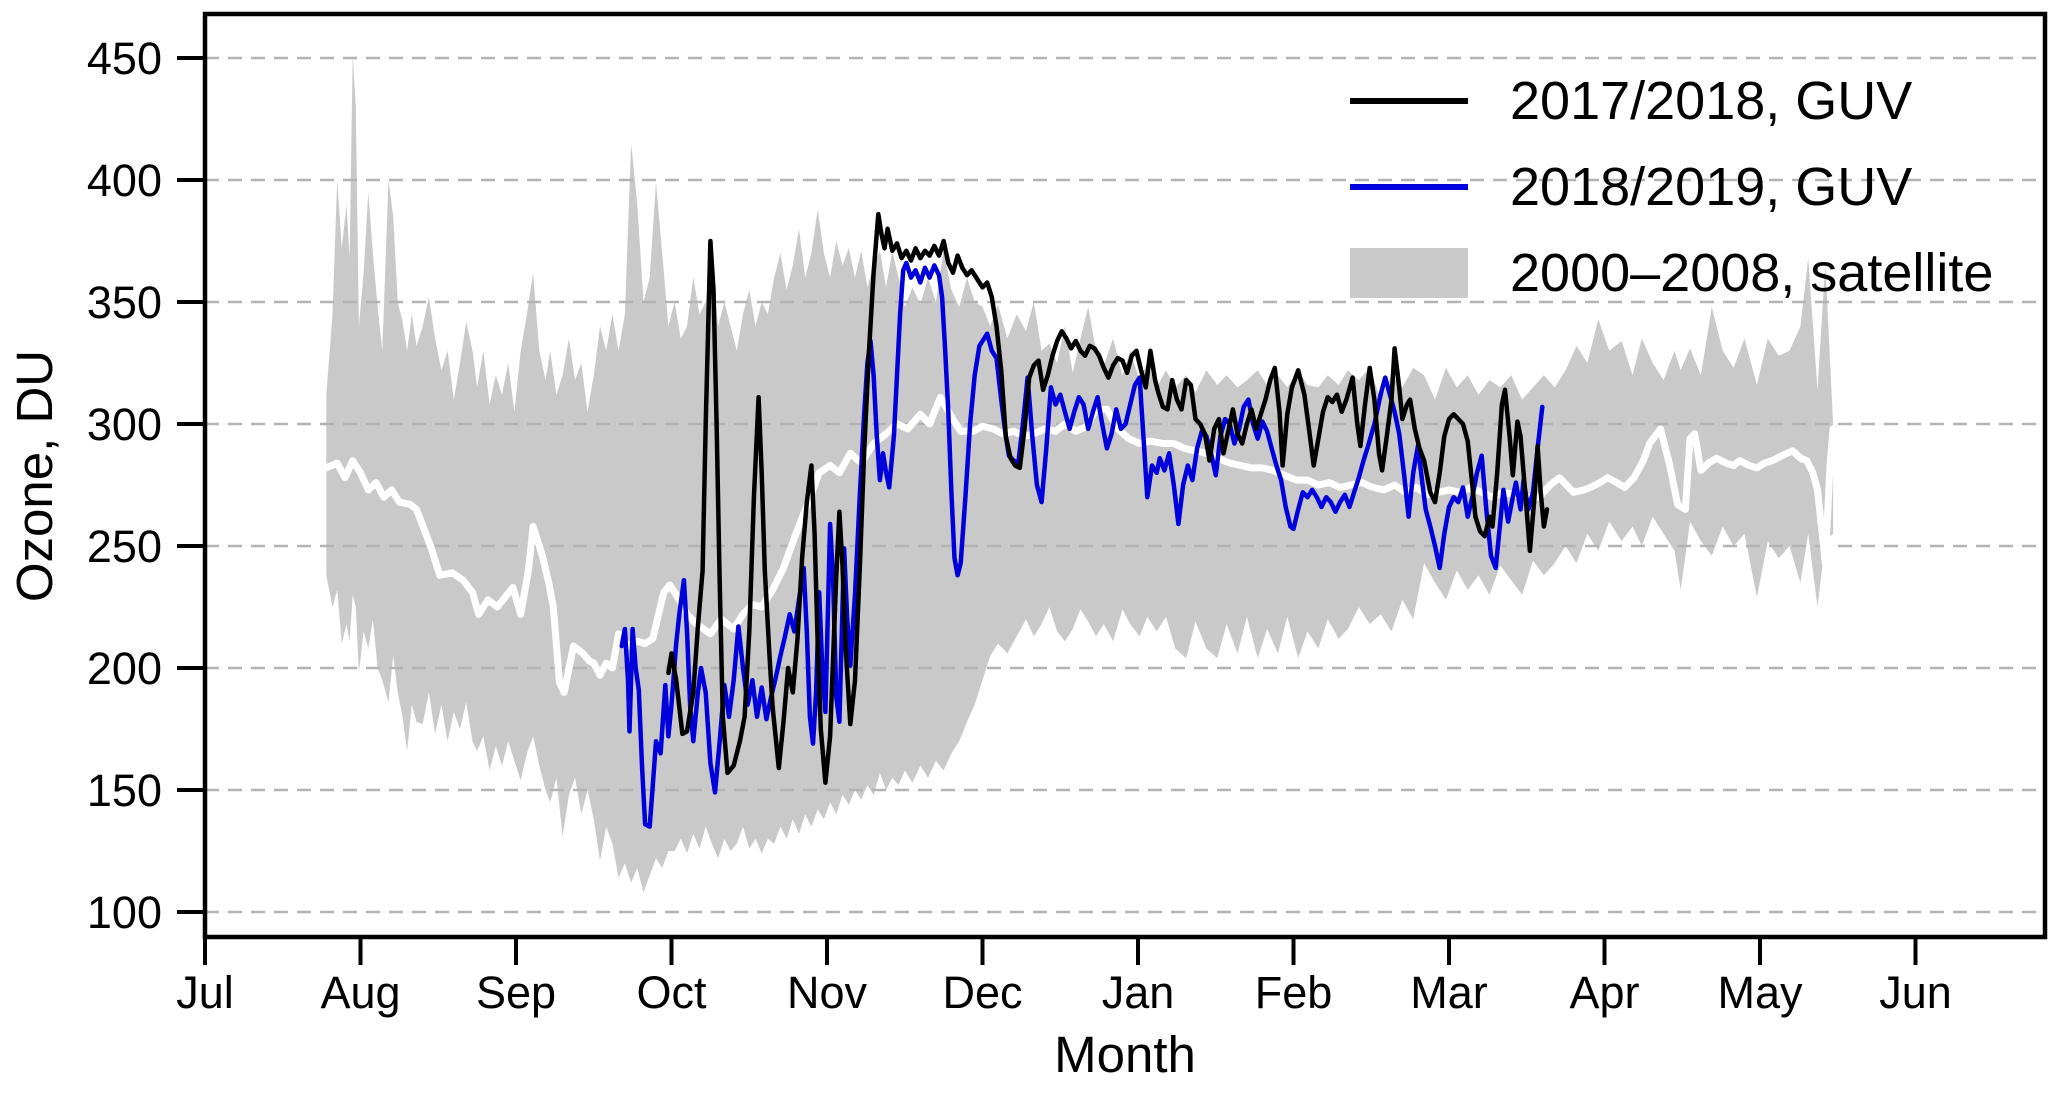 Image resolution: width=2067 pixels, height=1096 pixels. What do you see at coordinates (124, 668) in the screenshot?
I see `y-tick-label-200: 200` at bounding box center [124, 668].